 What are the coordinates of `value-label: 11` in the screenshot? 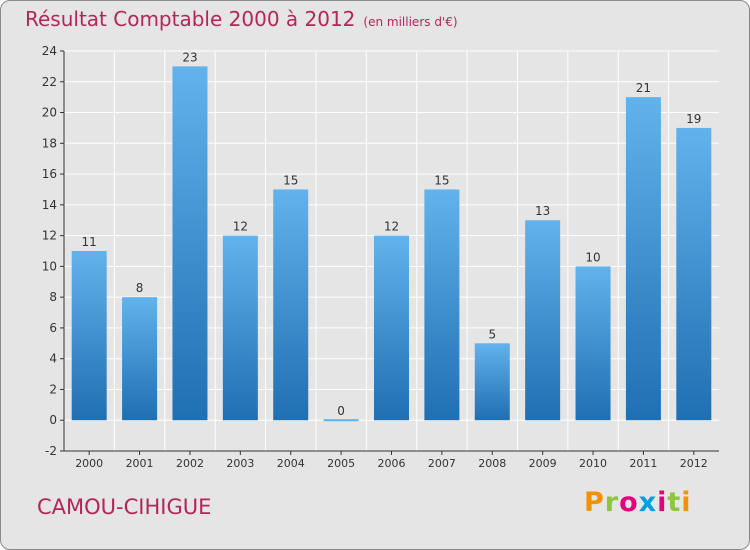 It's located at (89, 242).